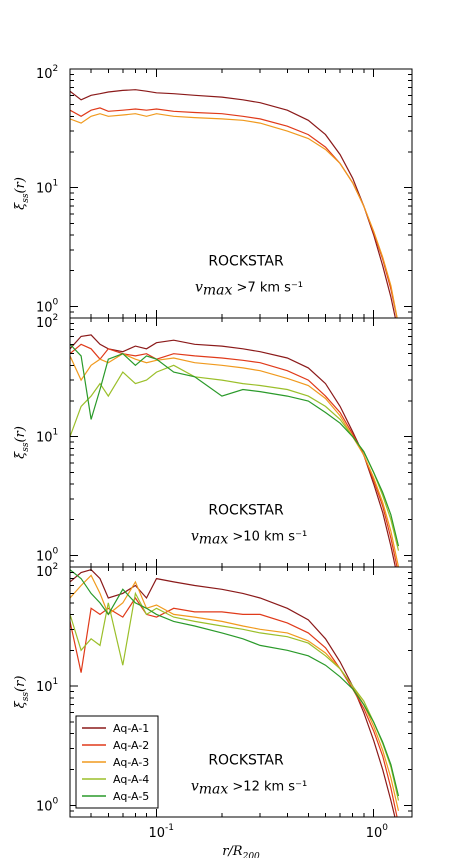  Describe the element at coordinates (377, 832) in the screenshot. I see `x-tick-label: 10⁰` at that location.